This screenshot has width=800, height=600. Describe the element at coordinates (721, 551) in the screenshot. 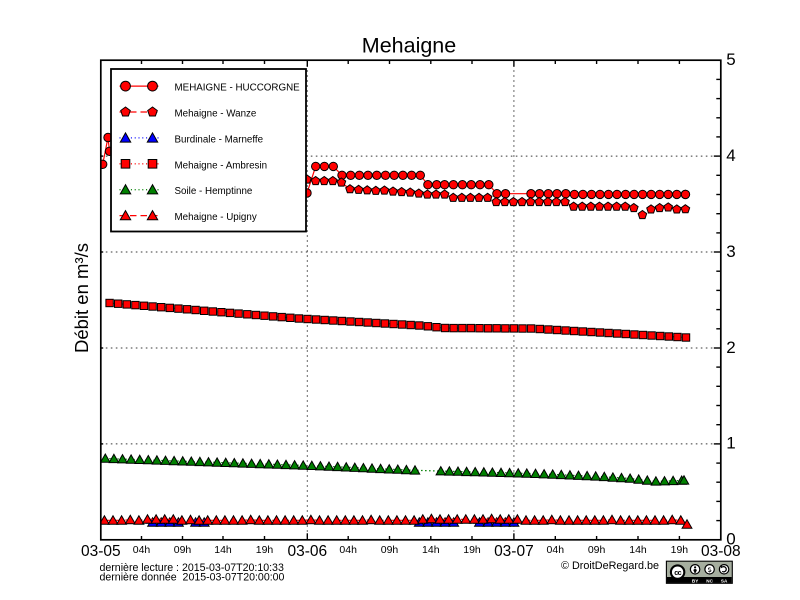

I see `svg-text: 03-08` at that location.